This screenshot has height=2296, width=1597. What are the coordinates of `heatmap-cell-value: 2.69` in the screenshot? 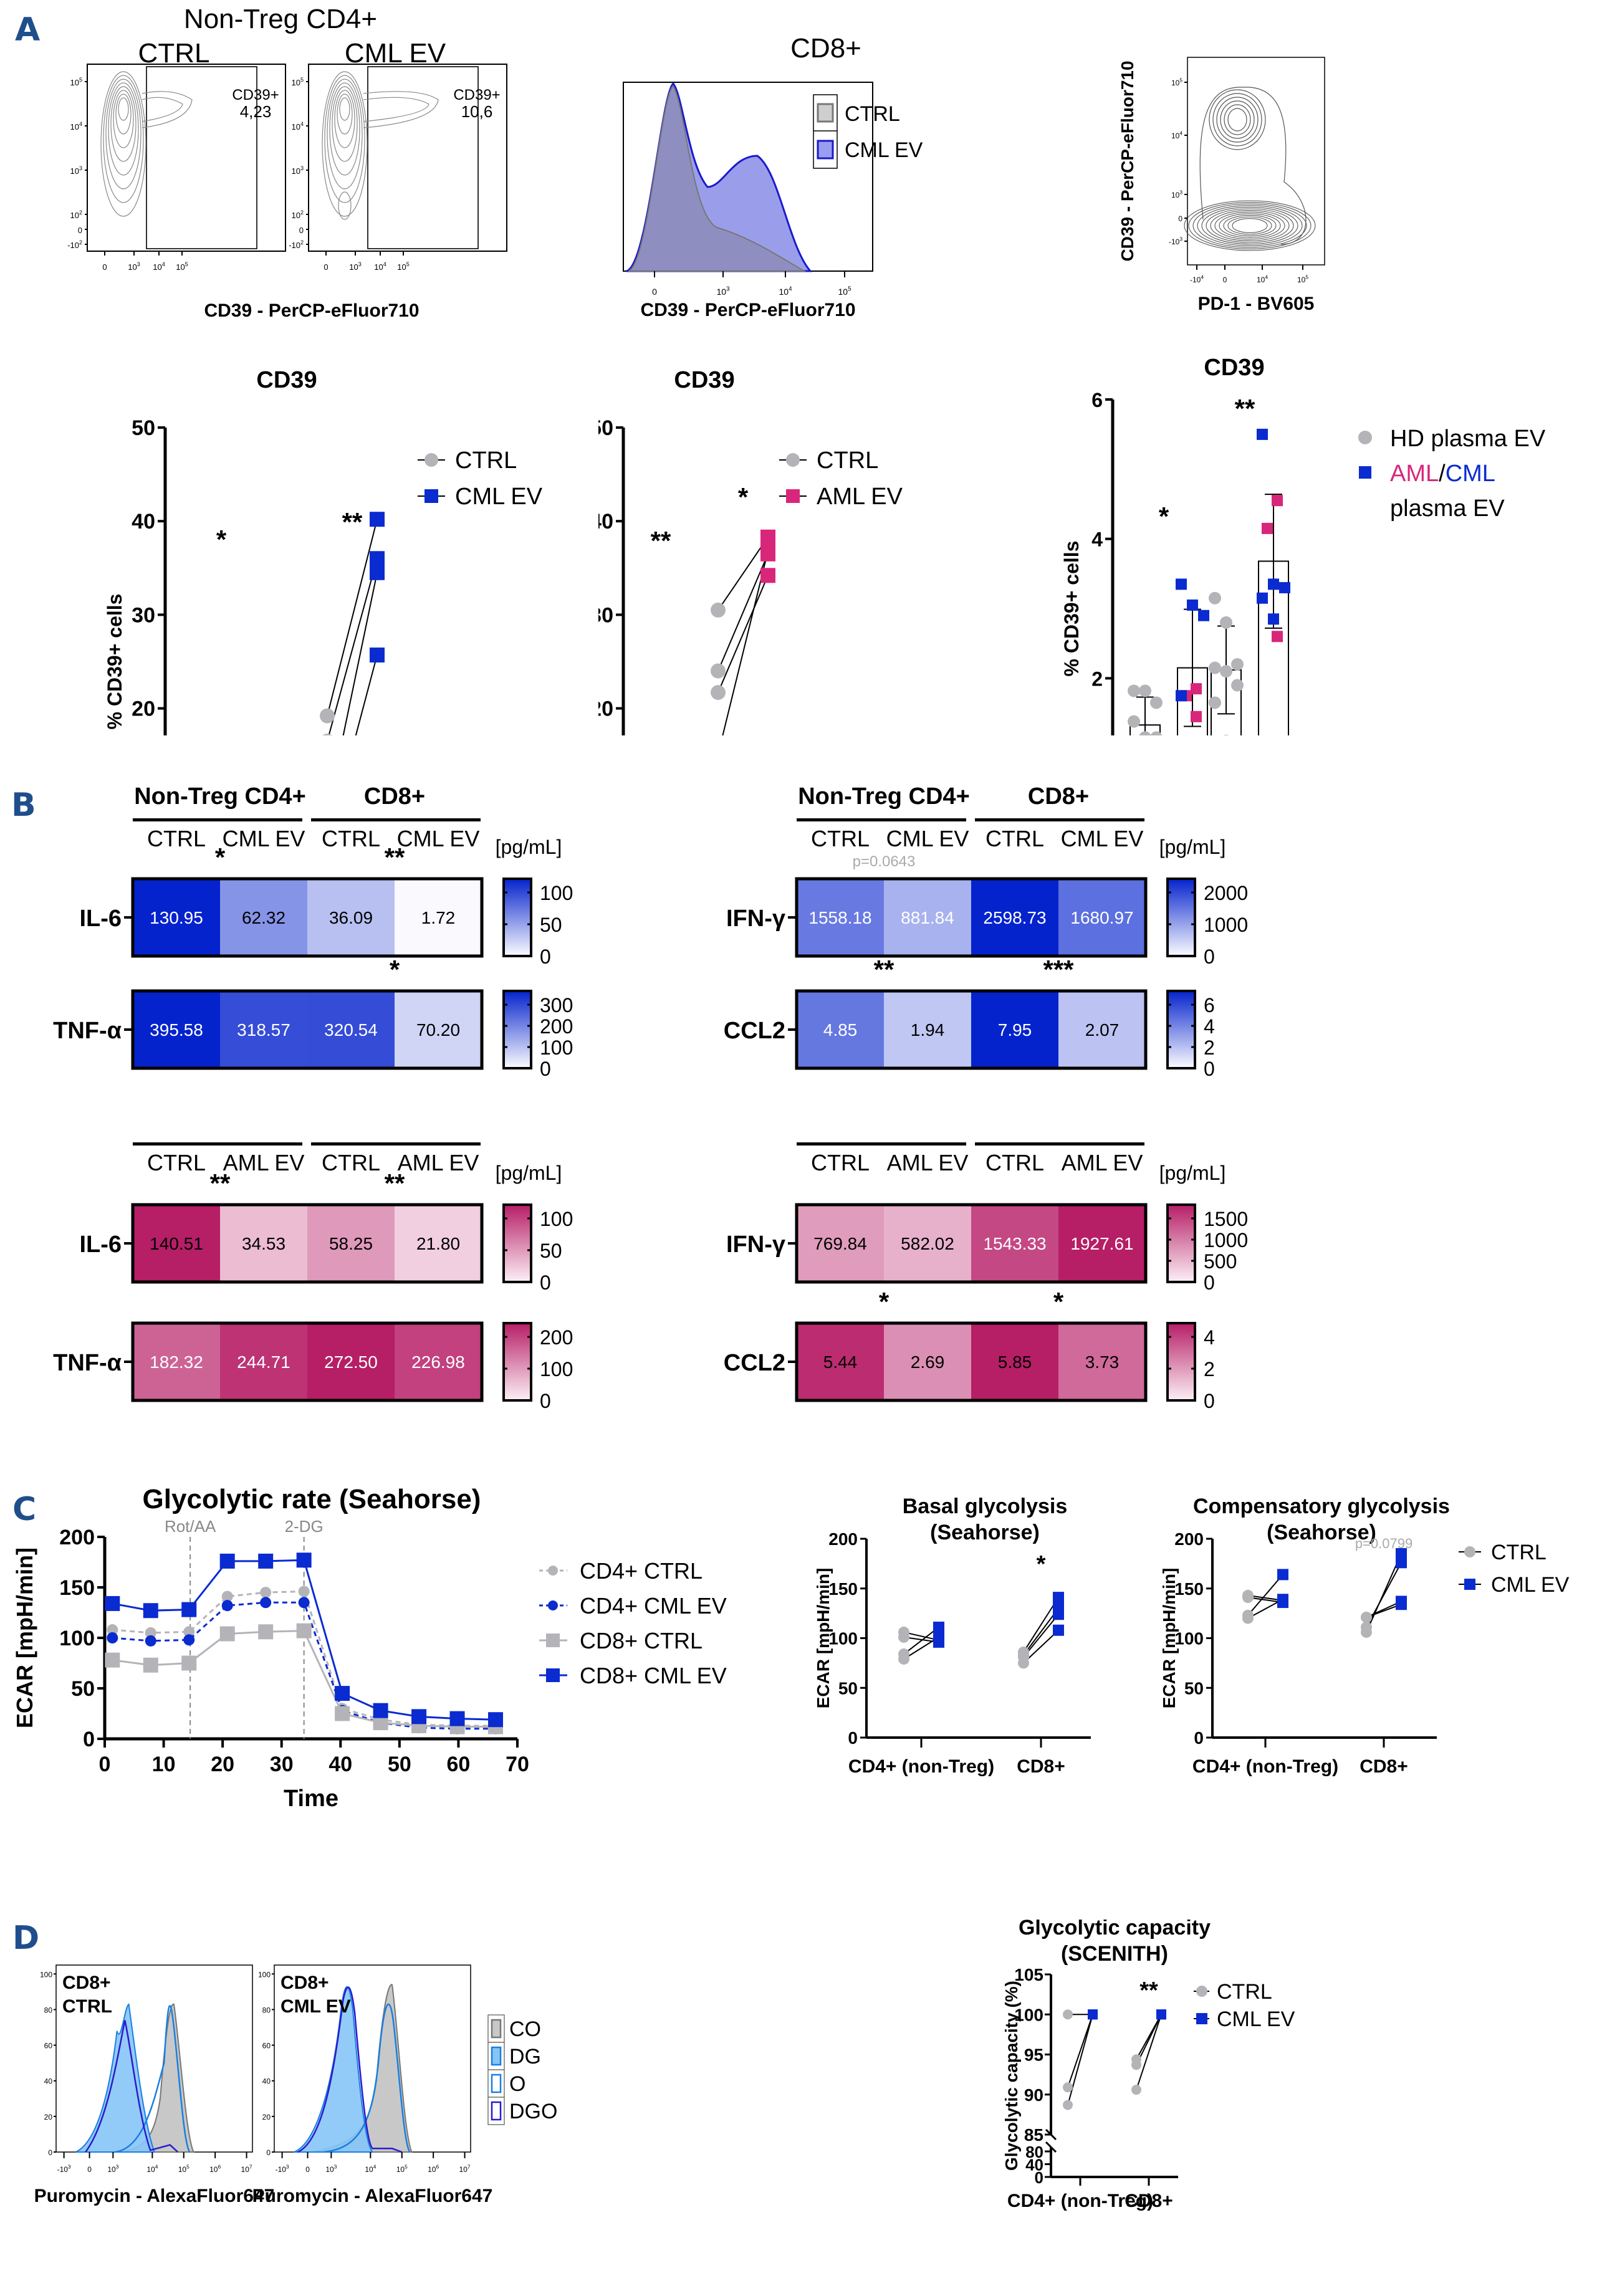 It's located at (928, 1362).